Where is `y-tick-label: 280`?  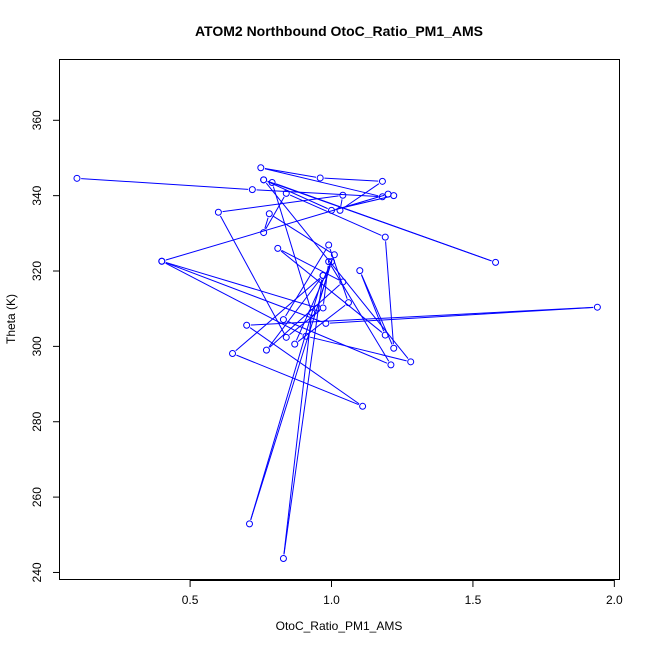 y-tick-label: 280 is located at coordinates (37, 421).